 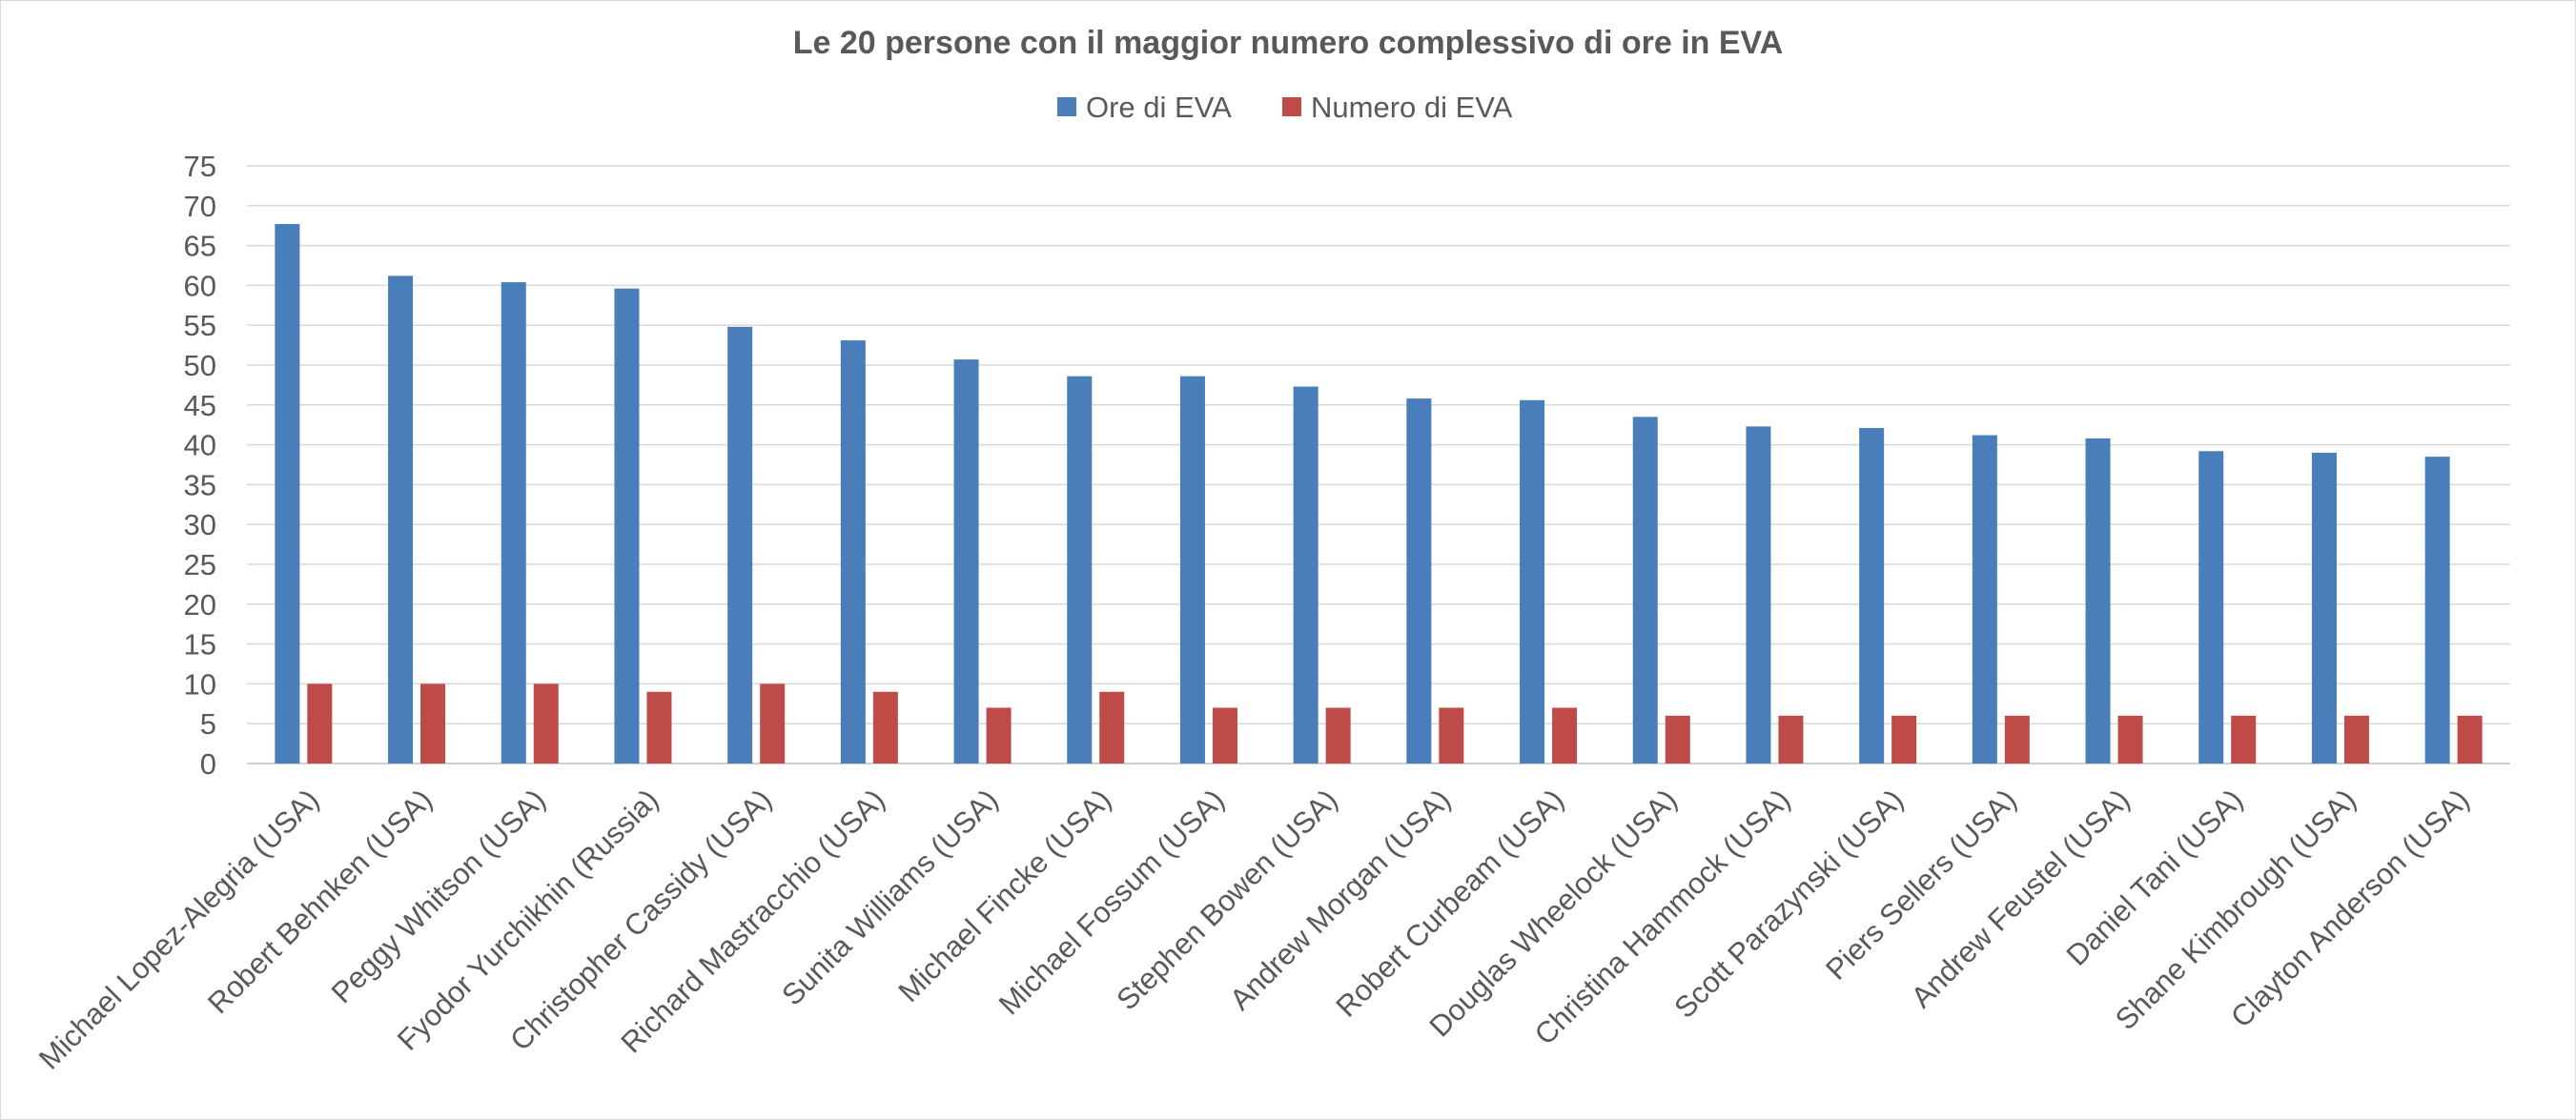 I want to click on y-tick-label: 15, so click(x=200, y=645).